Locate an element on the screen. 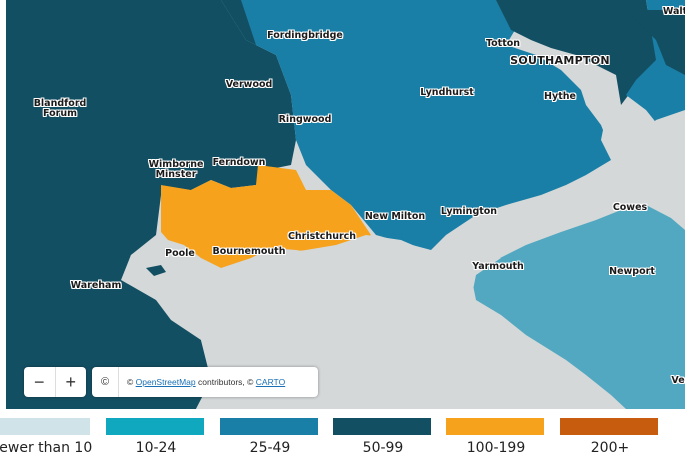 This screenshot has width=690, height=464. place-label: Ferndown is located at coordinates (239, 162).